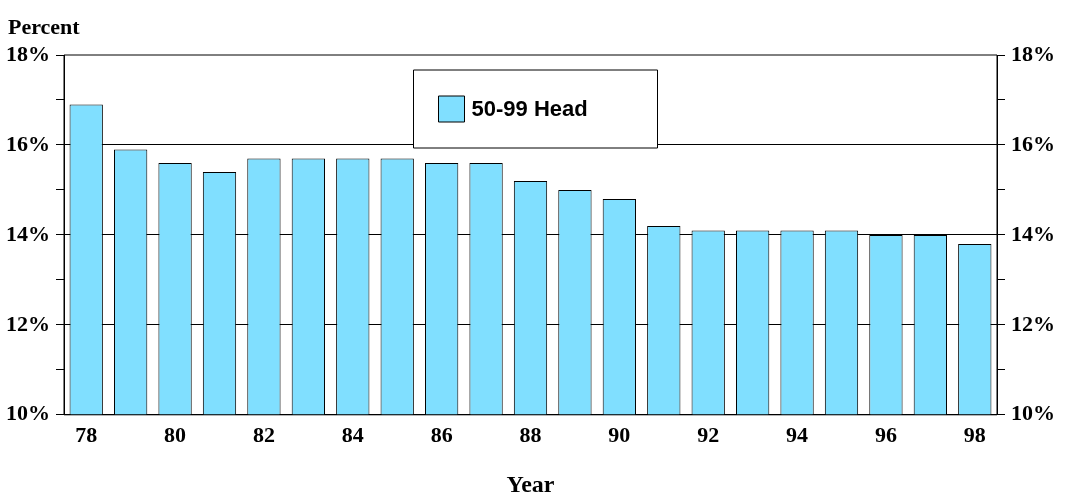 The width and height of the screenshot is (1065, 504). What do you see at coordinates (441, 434) in the screenshot?
I see `x-tick-label: 86` at bounding box center [441, 434].